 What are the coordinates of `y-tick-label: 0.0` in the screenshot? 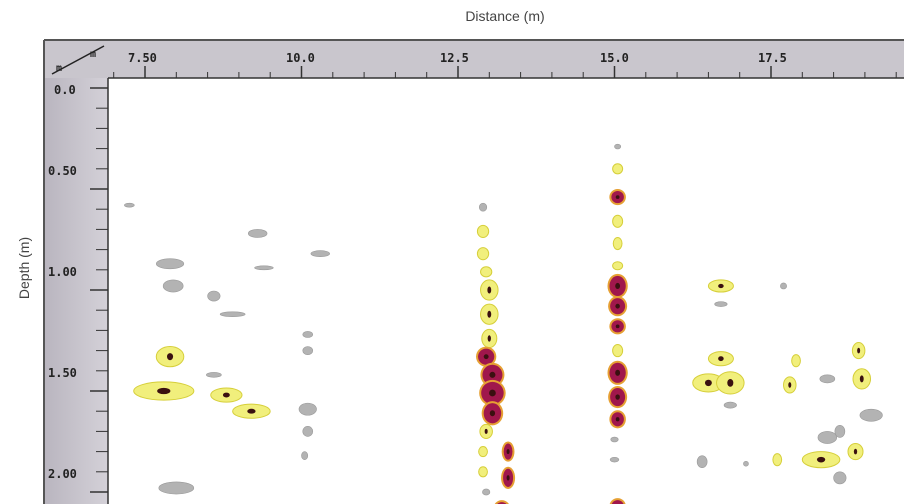 It's located at (65, 90).